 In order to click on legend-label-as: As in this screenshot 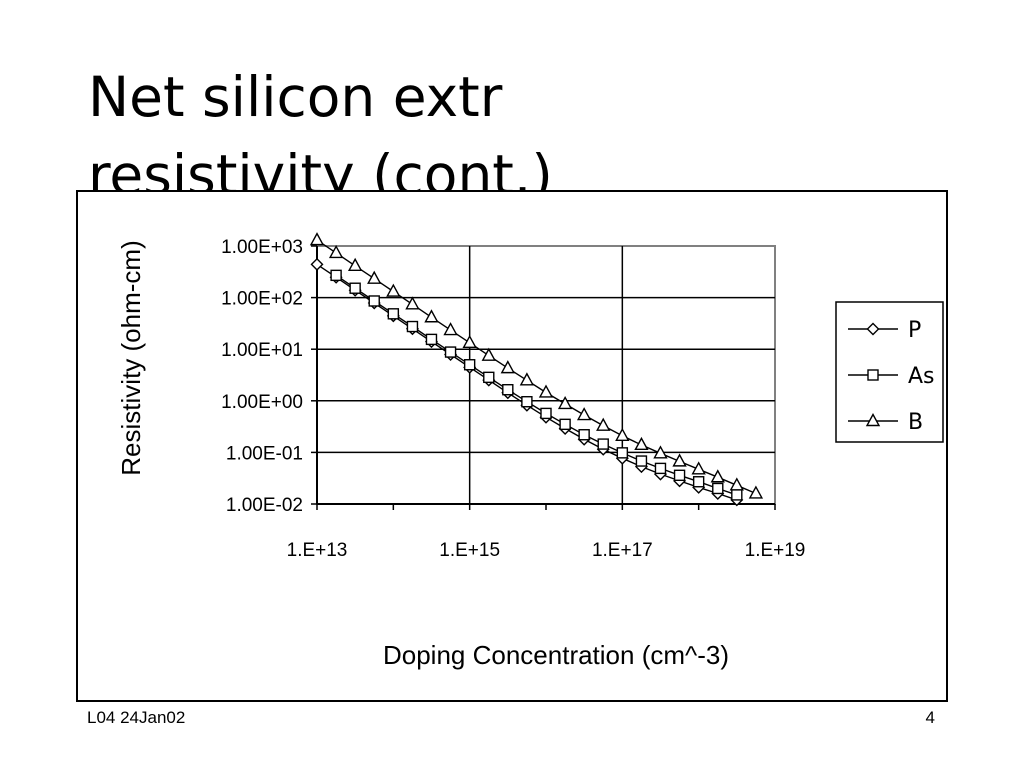, I will do `click(921, 376)`.